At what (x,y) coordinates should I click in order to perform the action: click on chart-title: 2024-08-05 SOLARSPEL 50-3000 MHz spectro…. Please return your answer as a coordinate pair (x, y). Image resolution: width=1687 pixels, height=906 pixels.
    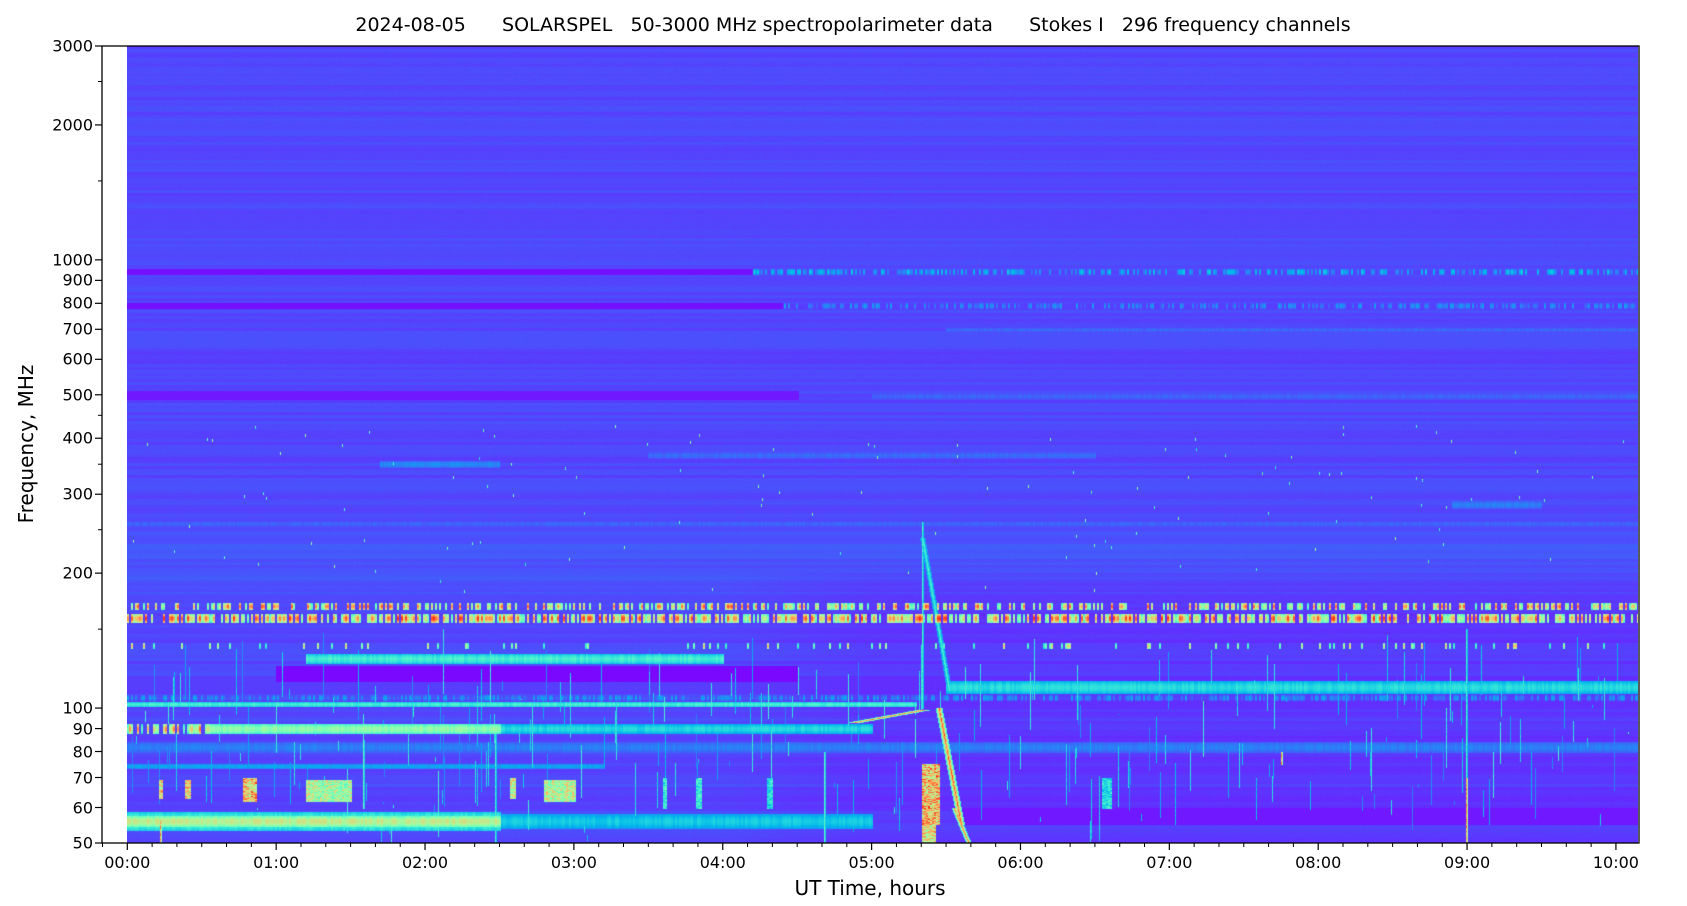
    Looking at the image, I should click on (853, 25).